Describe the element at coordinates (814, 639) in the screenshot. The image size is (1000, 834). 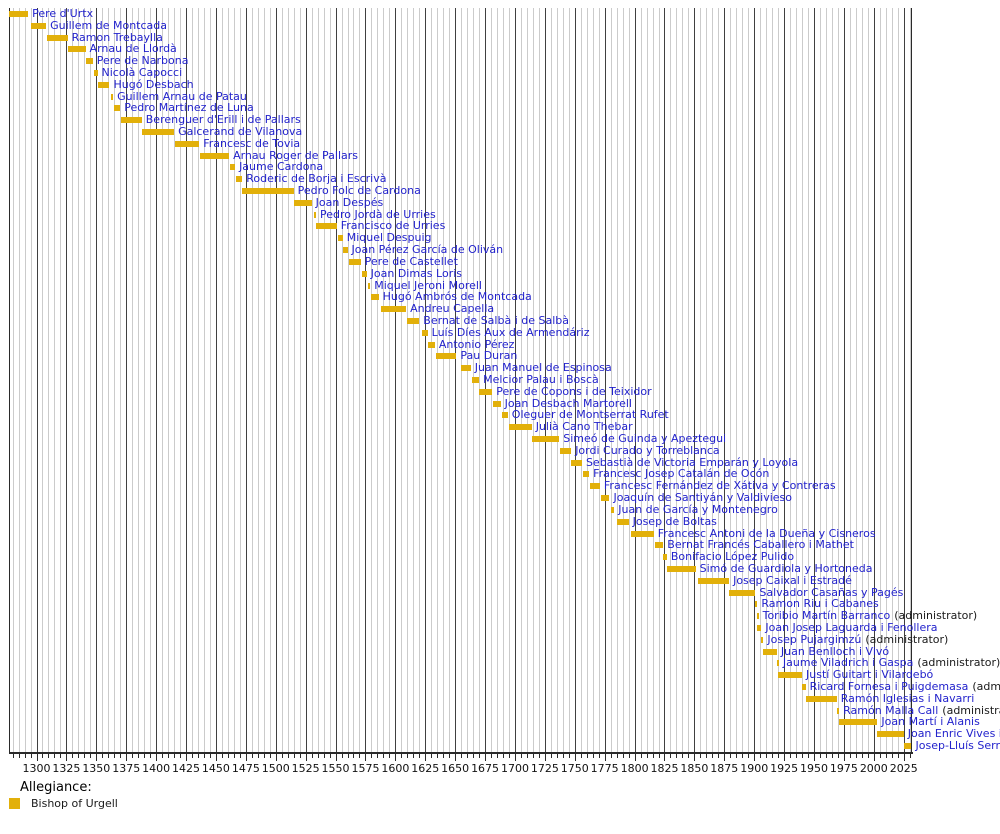
I see `bishop-name: Josep Pujargimzú` at that location.